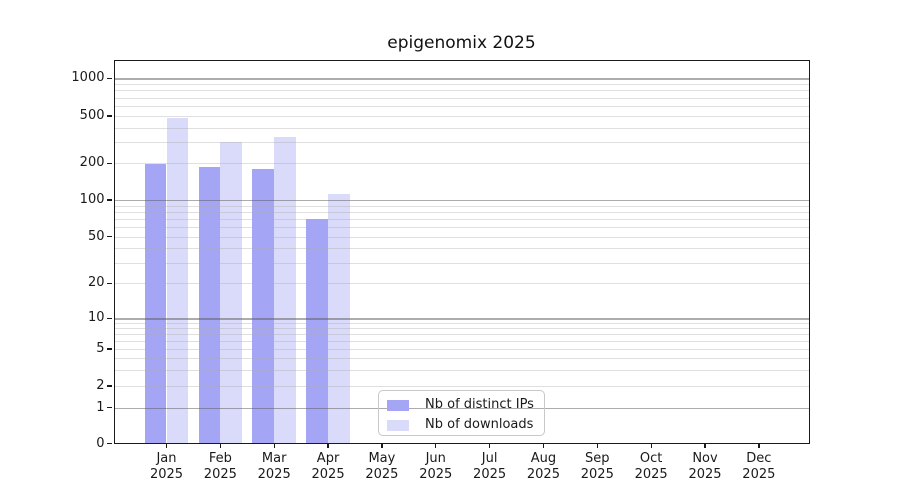  Describe the element at coordinates (398, 425) in the screenshot. I see `legend-swatch-downloads` at that location.